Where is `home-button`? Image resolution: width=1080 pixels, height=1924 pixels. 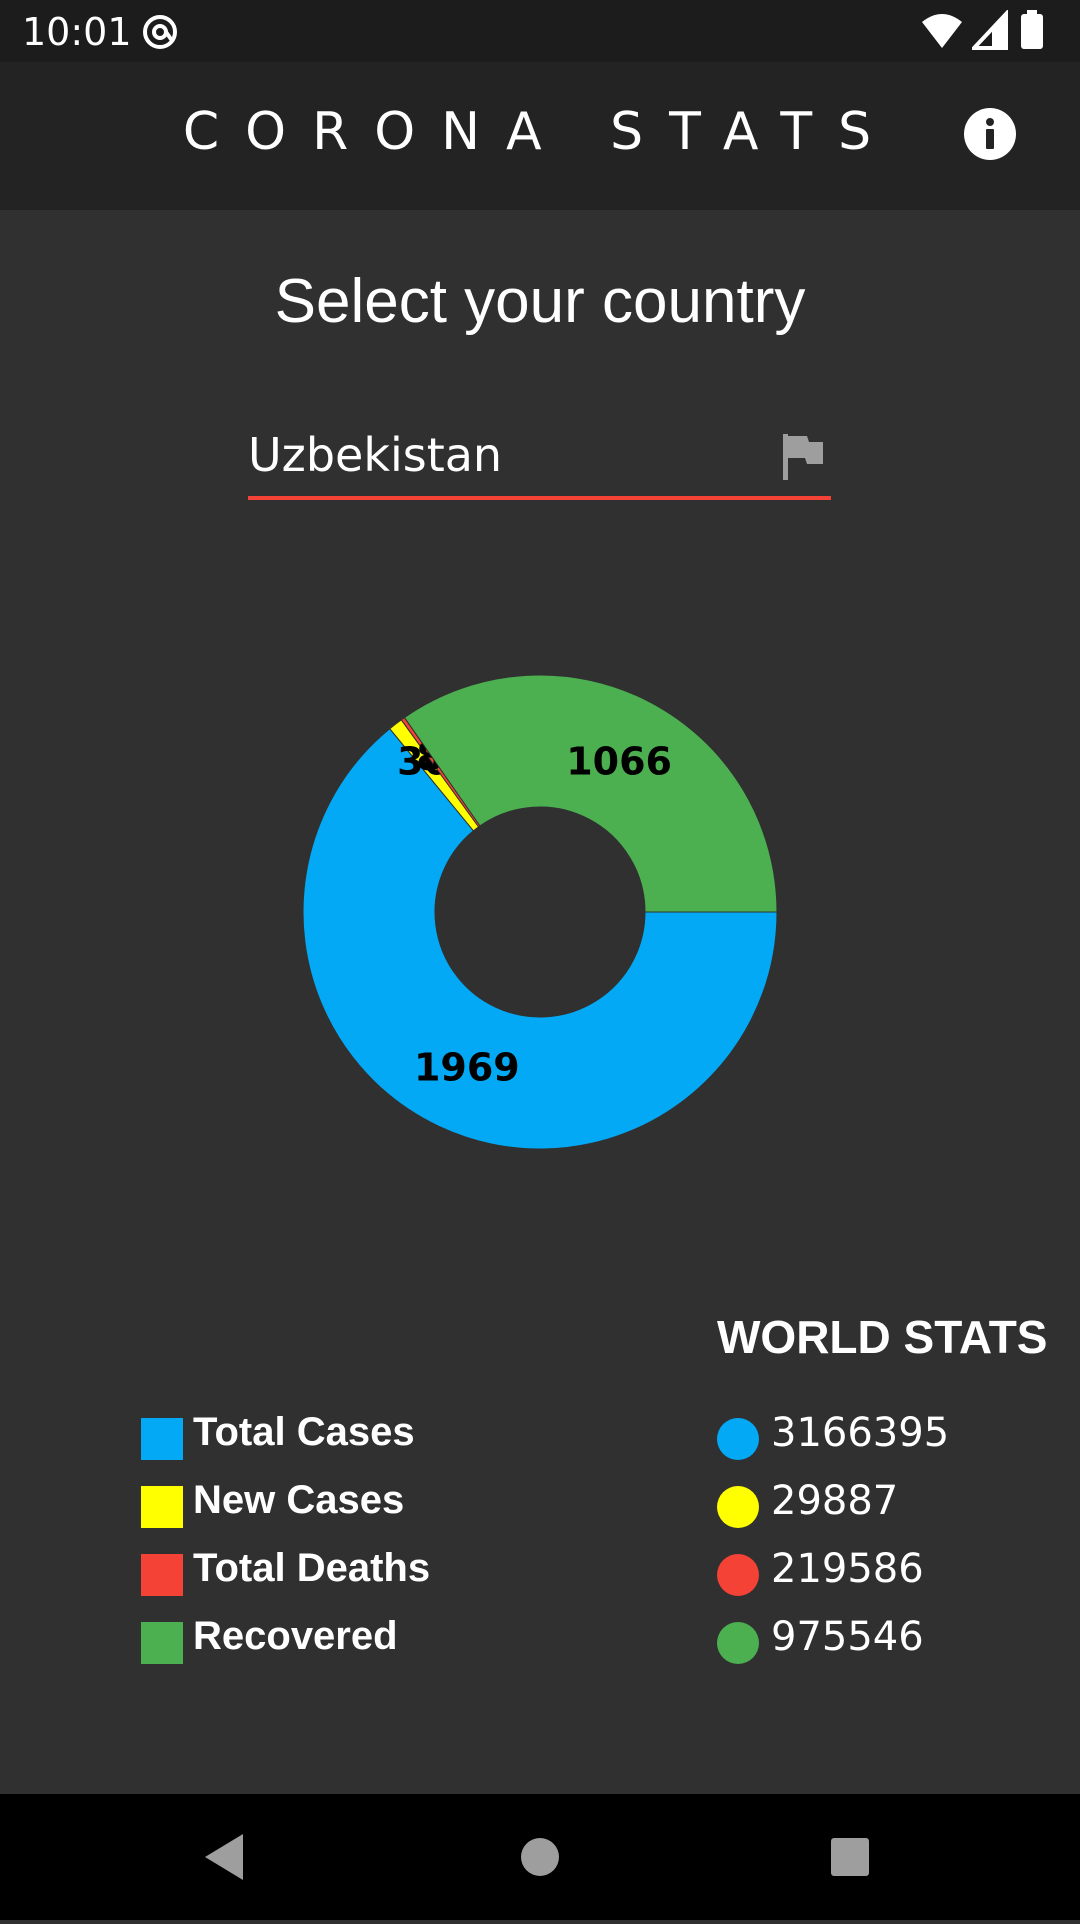
home-button is located at coordinates (540, 1857).